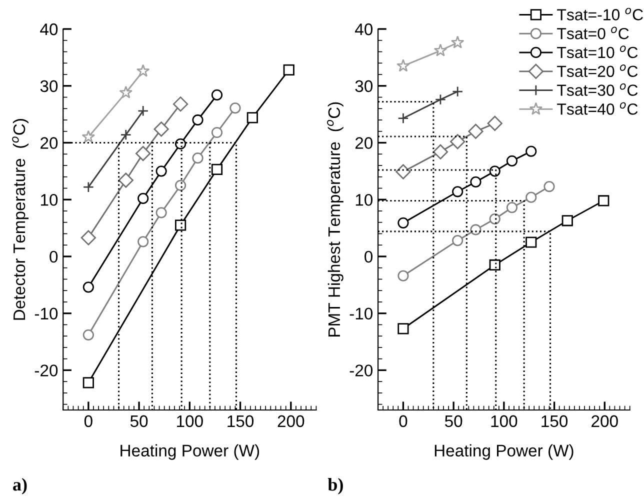 This screenshot has height=500, width=644. I want to click on legend-label: Tsat=20 $^{o}$C, so click(597, 71).